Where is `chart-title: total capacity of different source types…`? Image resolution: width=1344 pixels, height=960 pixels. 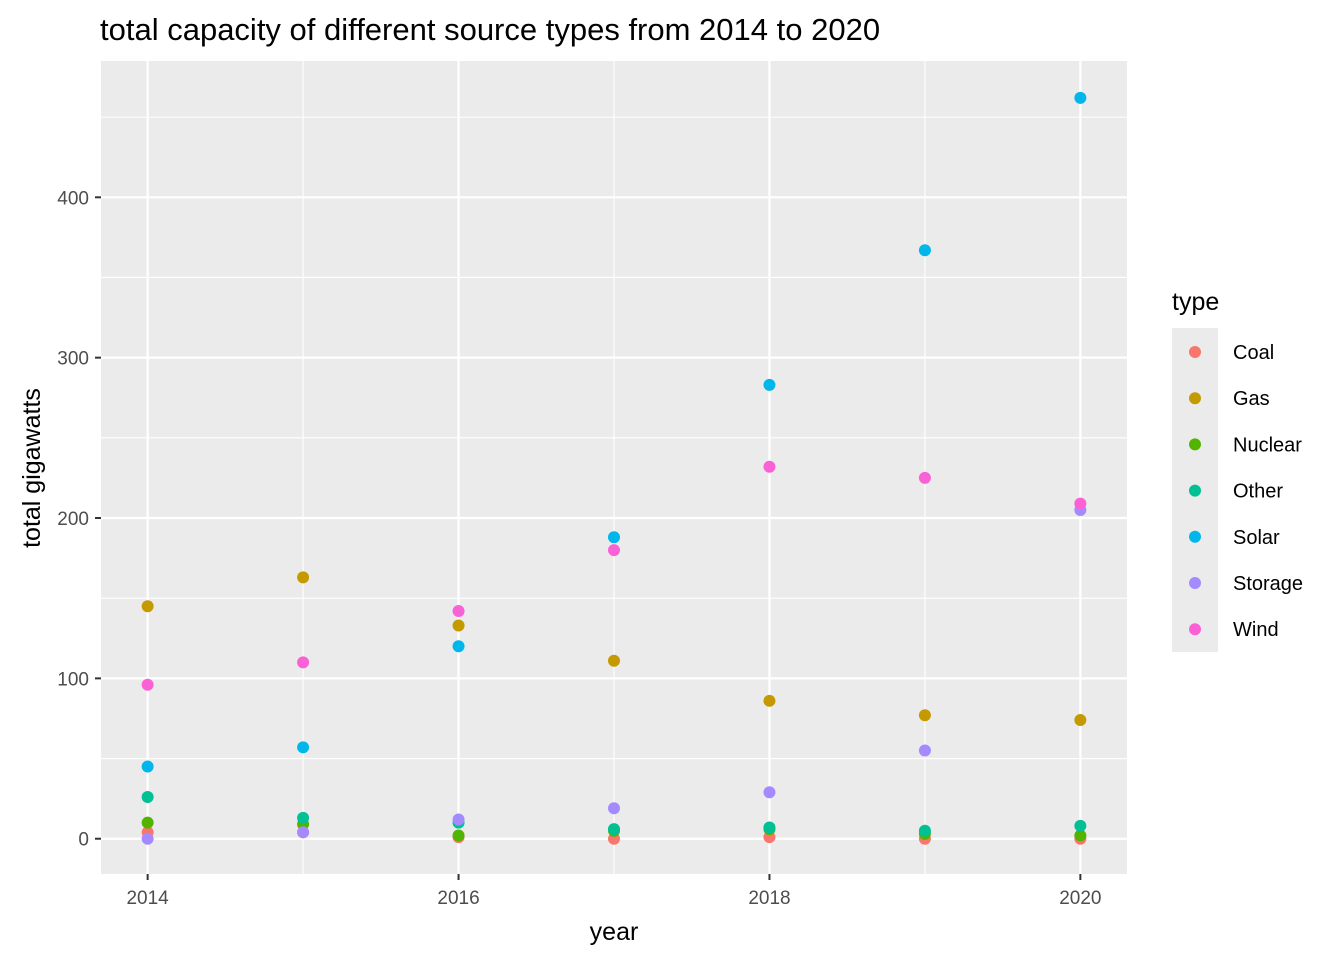
chart-title: total capacity of different source types… is located at coordinates (490, 29).